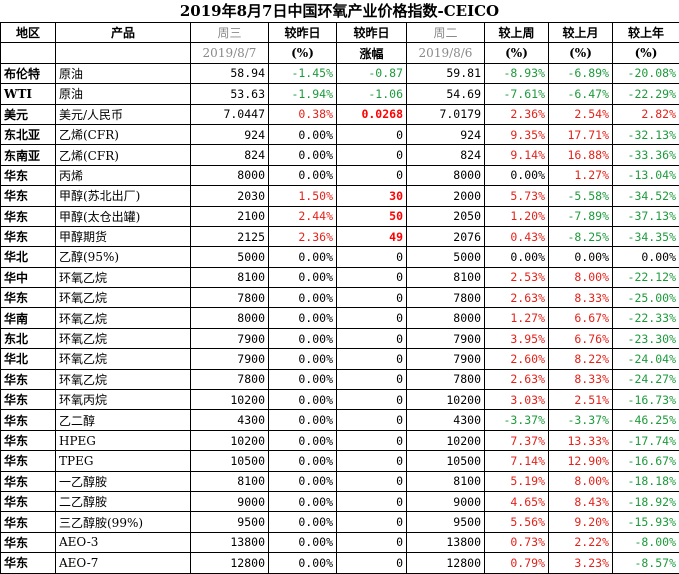 Image resolution: width=679 pixels, height=574 pixels. I want to click on cell-yoy-pct: -22.33%, so click(646, 318).